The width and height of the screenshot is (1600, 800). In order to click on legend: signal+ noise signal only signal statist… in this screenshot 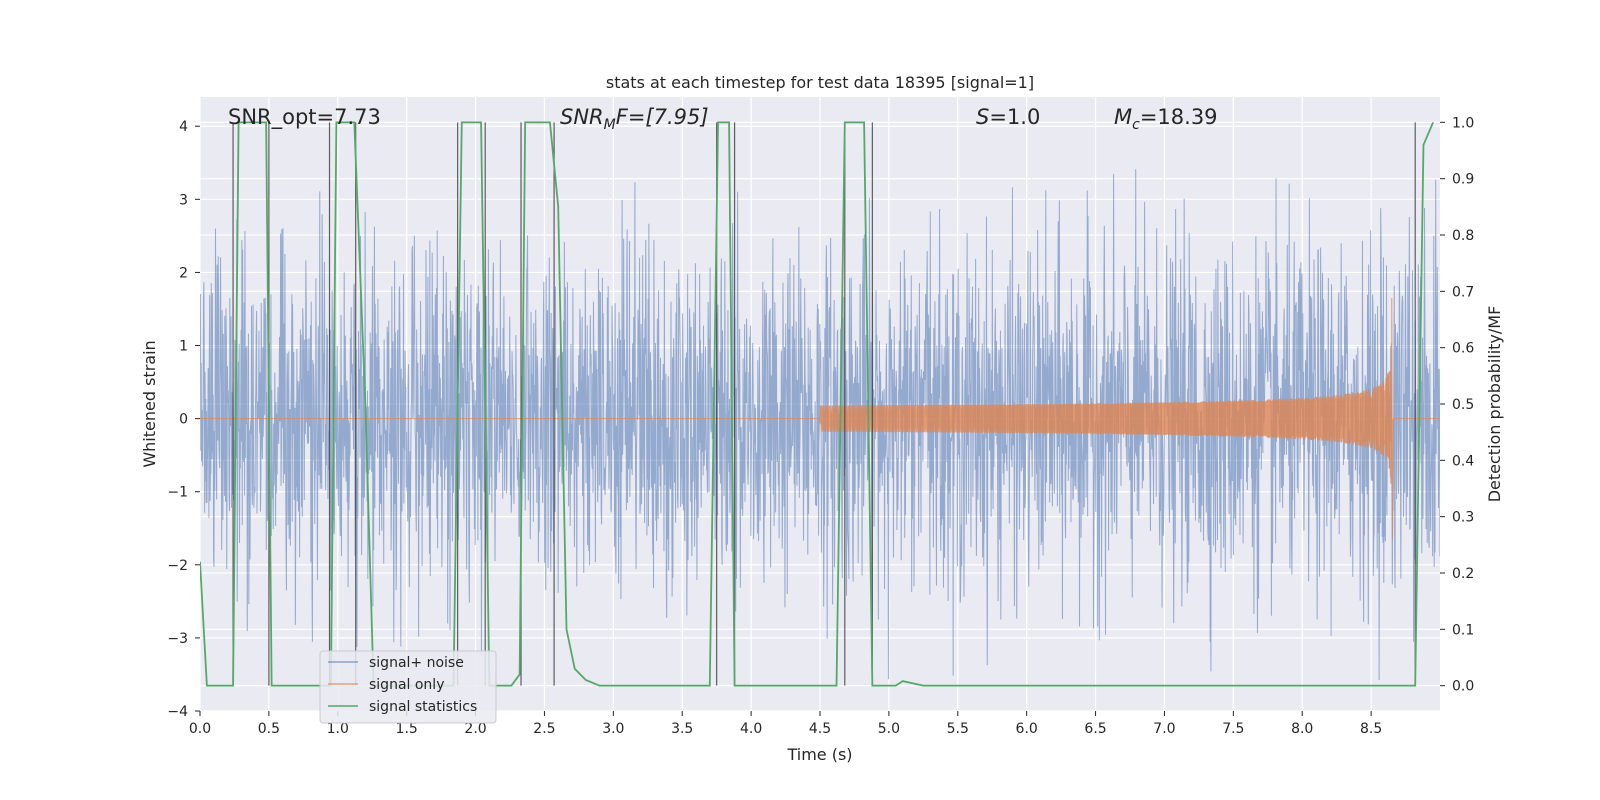, I will do `click(408, 687)`.